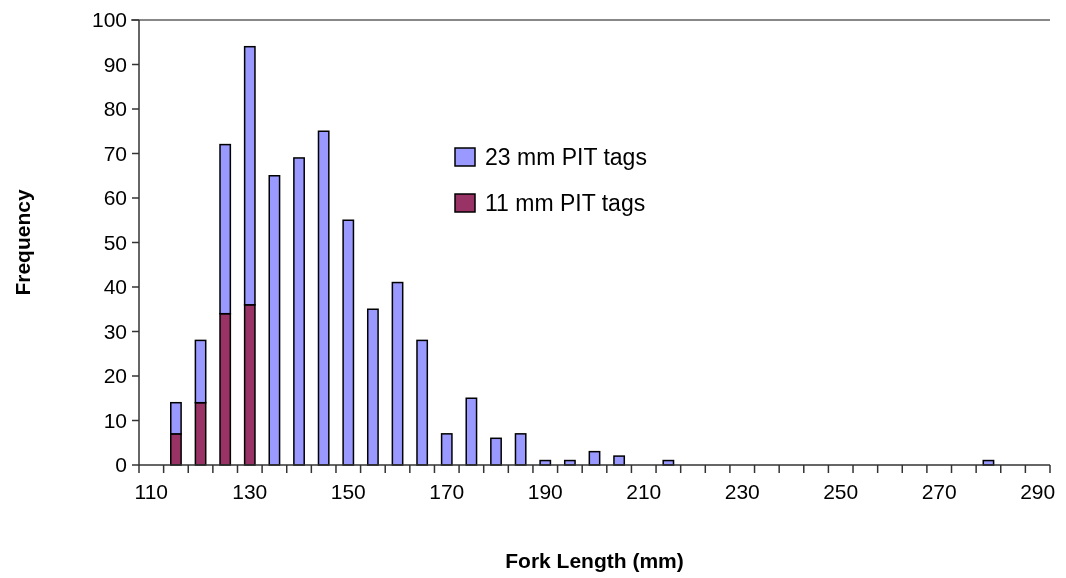  I want to click on x-tick-label: 250, so click(841, 491).